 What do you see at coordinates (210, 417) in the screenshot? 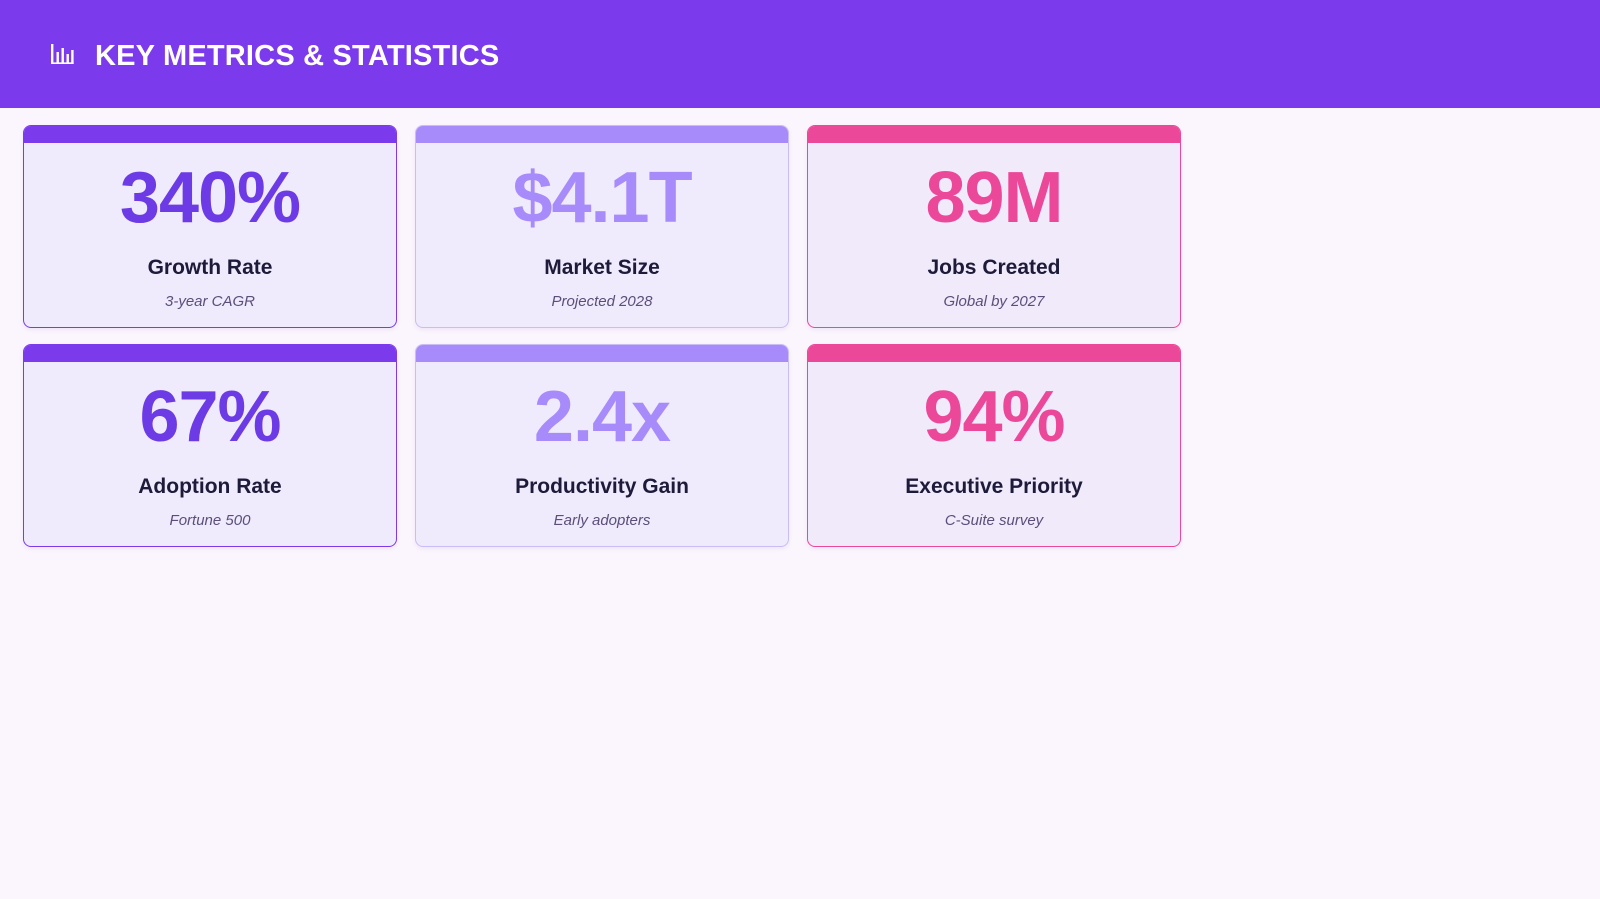
I see `metric-value: 67%` at bounding box center [210, 417].